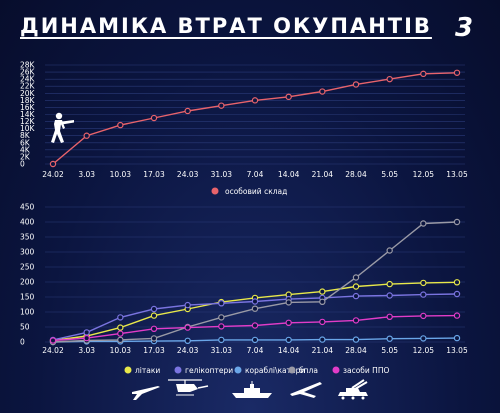 This screenshot has width=500, height=413. I want to click on personnel-y-tick-label: 16K, so click(28, 107).